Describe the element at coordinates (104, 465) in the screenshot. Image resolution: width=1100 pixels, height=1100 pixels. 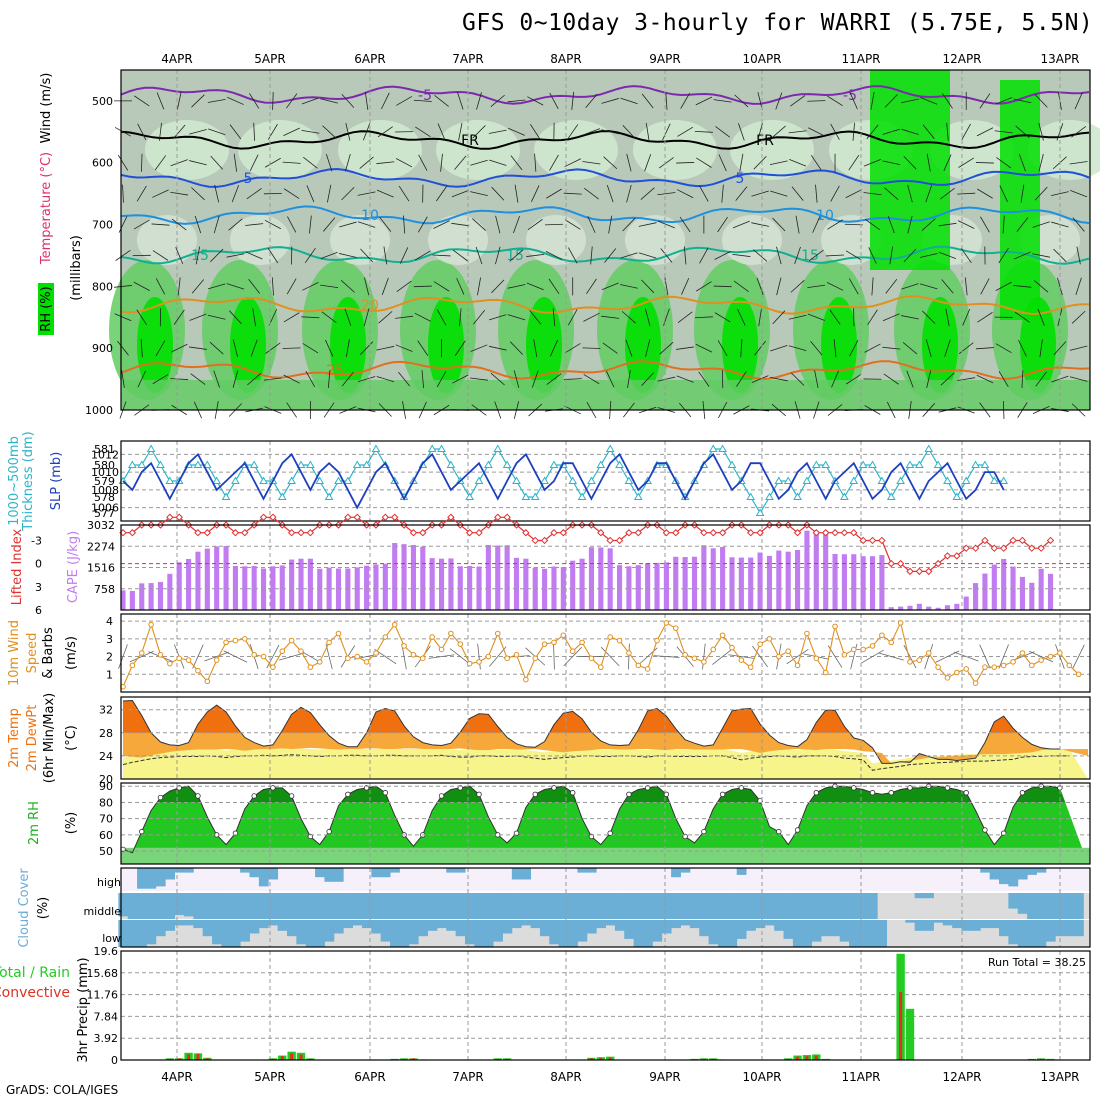
I see `thickness-tick-label: 580` at that location.